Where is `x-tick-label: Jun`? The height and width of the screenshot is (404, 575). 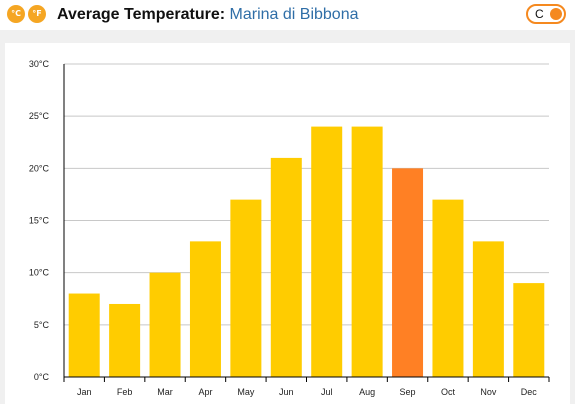 x-tick-label: Jun is located at coordinates (286, 392).